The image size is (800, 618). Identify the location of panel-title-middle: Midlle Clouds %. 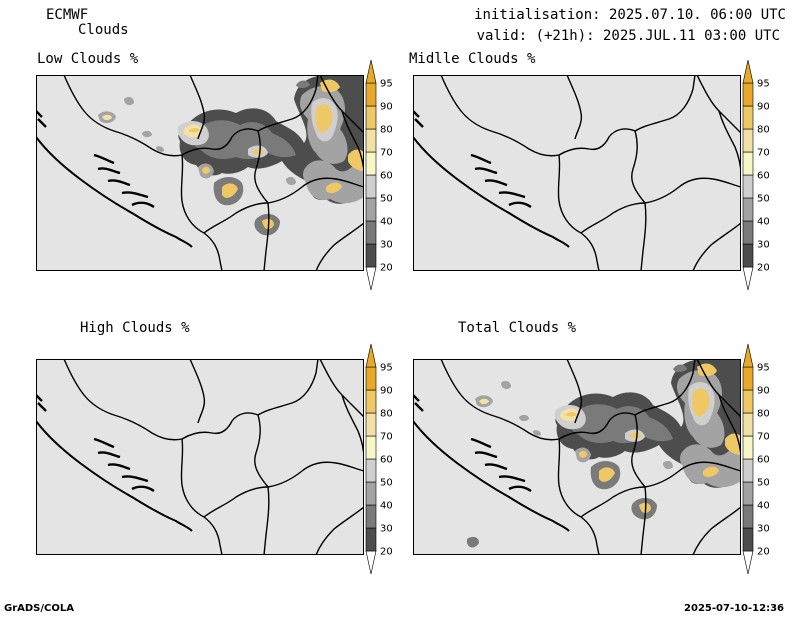
(472, 59).